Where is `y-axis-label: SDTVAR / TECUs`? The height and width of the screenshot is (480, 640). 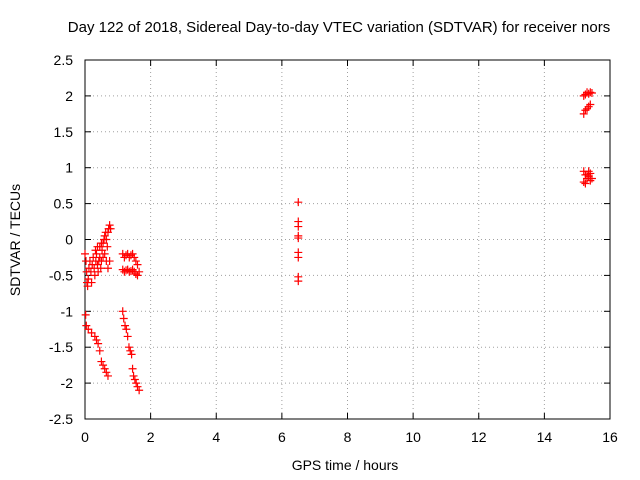
y-axis-label: SDTVAR / TECUs is located at coordinates (15, 240).